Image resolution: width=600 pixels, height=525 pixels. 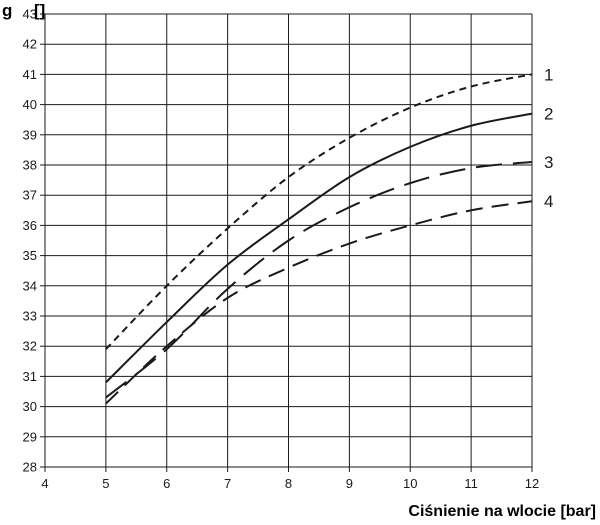 I want to click on y-tick-label: 29, so click(x=30, y=436).